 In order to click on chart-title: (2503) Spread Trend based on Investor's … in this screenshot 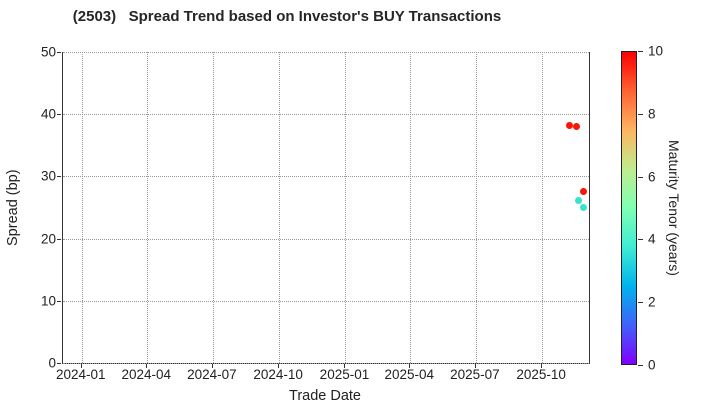, I will do `click(287, 16)`.